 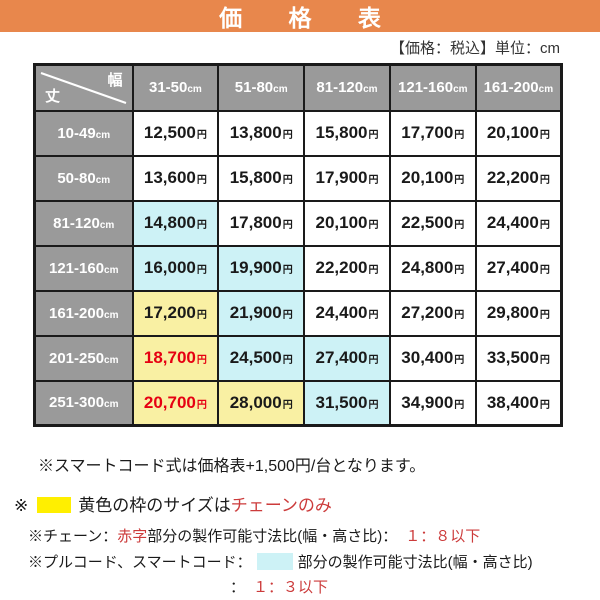 What do you see at coordinates (261, 403) in the screenshot?
I see `price-cell: 28,000円` at bounding box center [261, 403].